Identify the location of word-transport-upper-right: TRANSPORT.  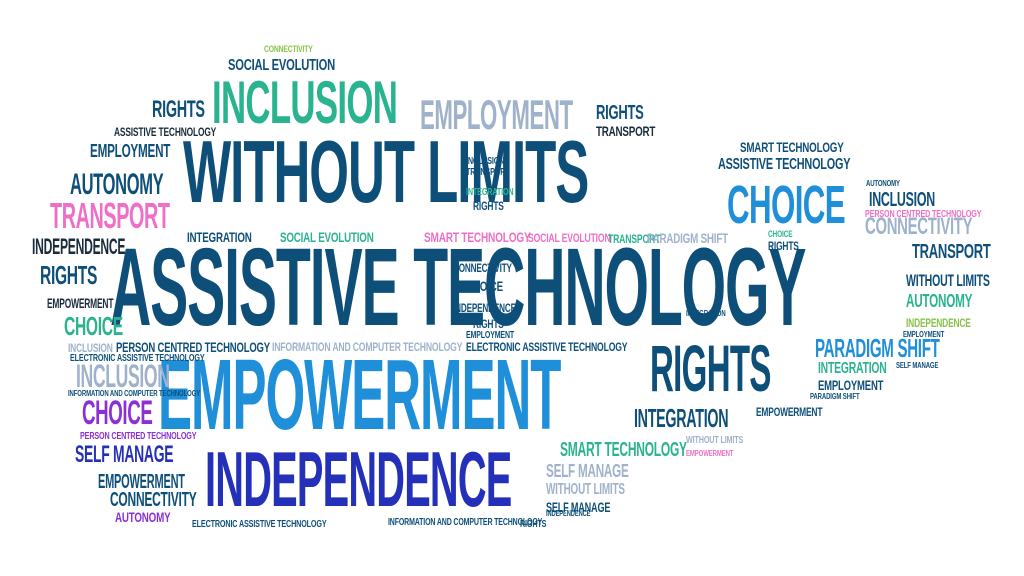
(626, 131).